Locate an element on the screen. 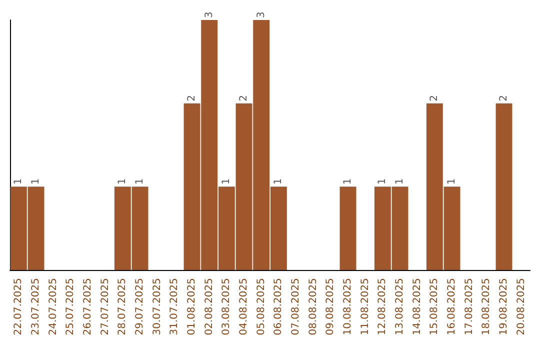  x-tick-label: 31.07.2025 is located at coordinates (174, 307).